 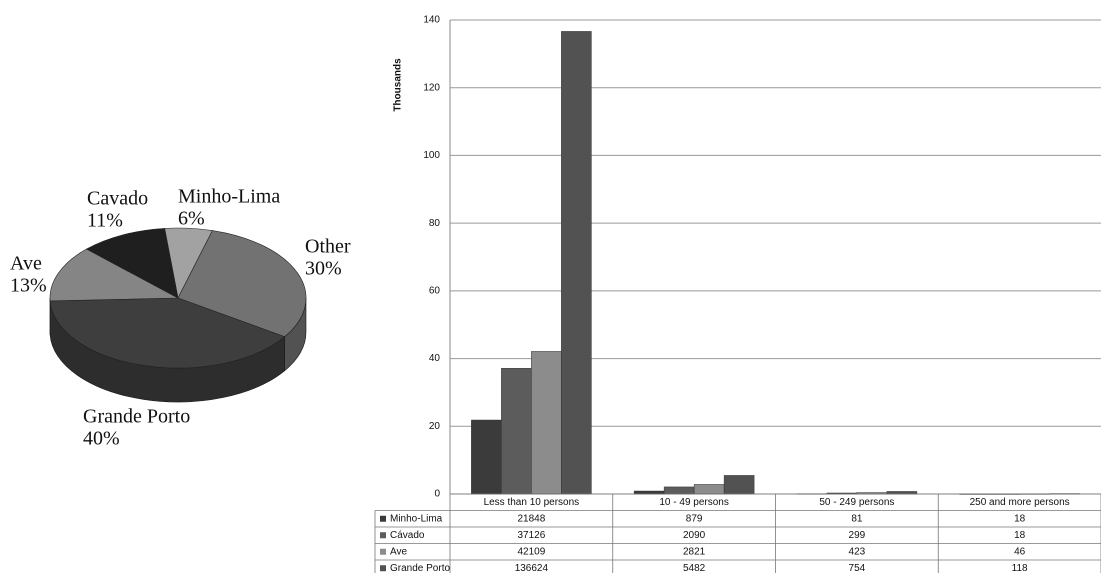 I want to click on table-cell: 2821, so click(x=694, y=551).